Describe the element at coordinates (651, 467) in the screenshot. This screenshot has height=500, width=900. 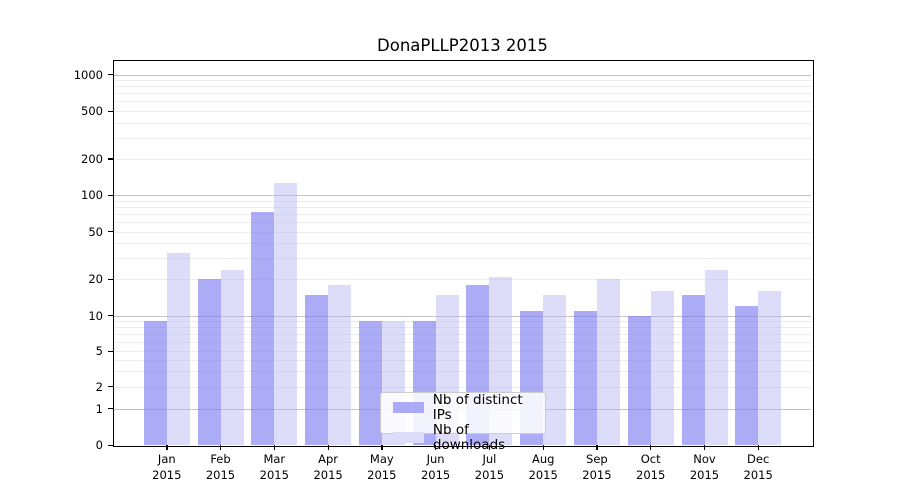
I see `x-tick-label: Oct 2015` at that location.